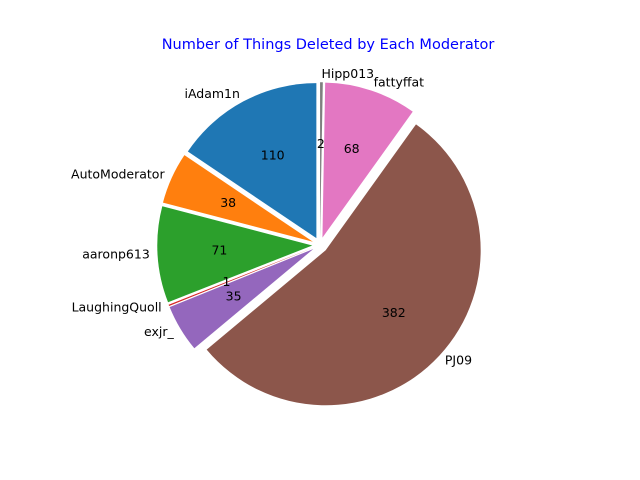 This screenshot has height=480, width=640. I want to click on value-label-fattyffat: 68, so click(352, 148).